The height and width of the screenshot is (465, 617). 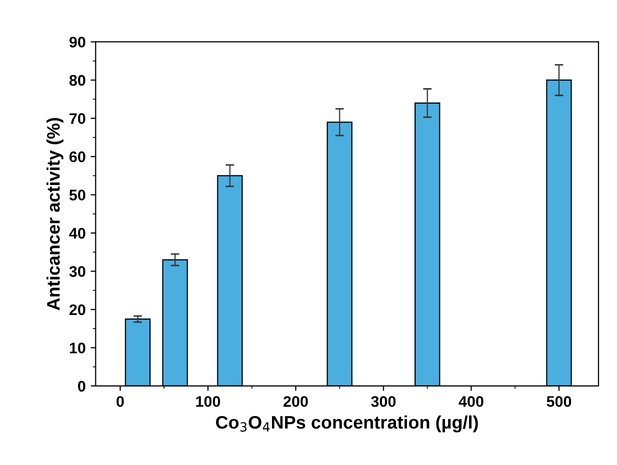 I want to click on y-tick-label: 60, so click(x=77, y=156).